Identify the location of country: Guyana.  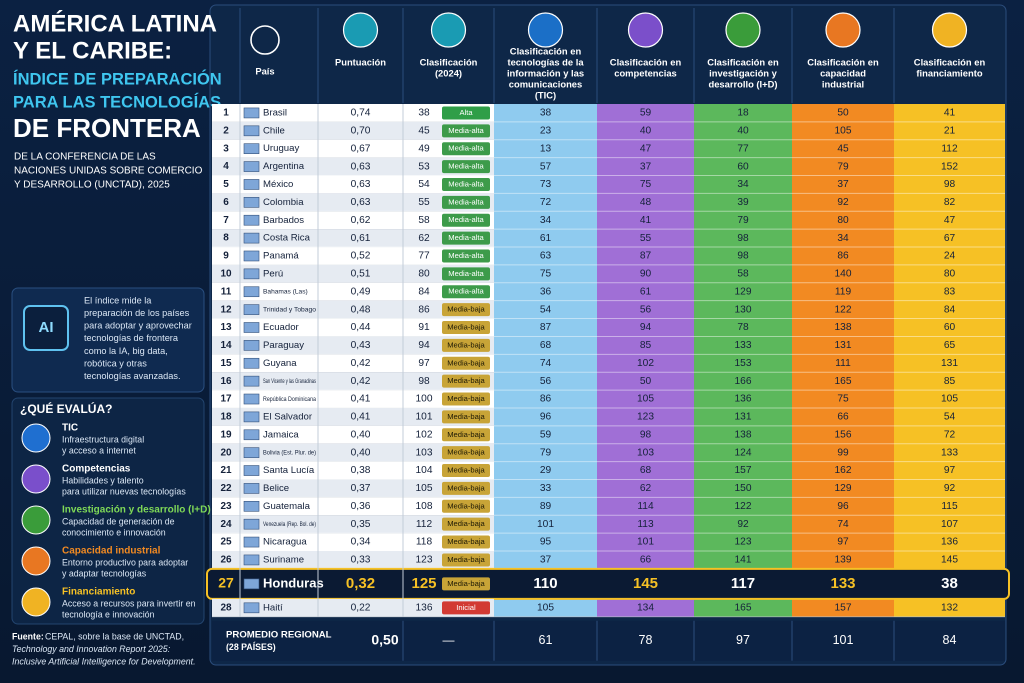
(280, 363).